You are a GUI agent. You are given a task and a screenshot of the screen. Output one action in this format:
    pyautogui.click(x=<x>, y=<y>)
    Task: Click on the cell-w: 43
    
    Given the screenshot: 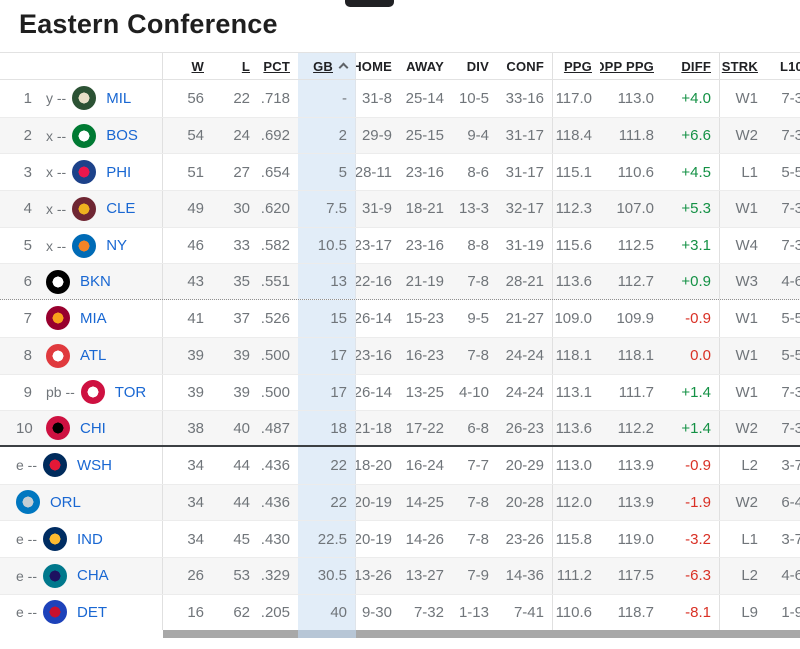 What is the action you would take?
    pyautogui.click(x=195, y=282)
    